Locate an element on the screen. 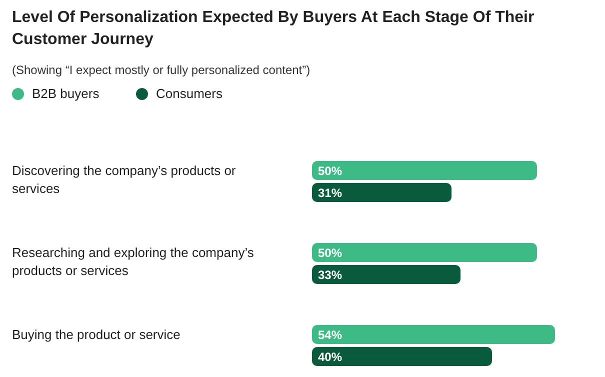 The height and width of the screenshot is (377, 605). y-tick-label: Researching and exploring the company’s products or services is located at coordinates (133, 261).